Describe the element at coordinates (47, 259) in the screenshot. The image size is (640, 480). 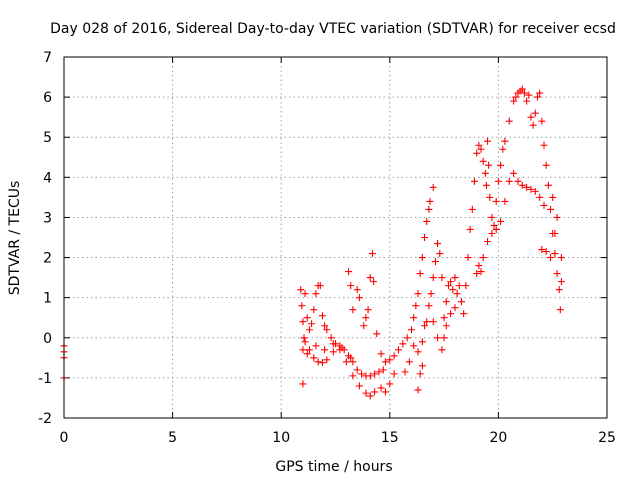
I see `y-tick-label: 2` at that location.